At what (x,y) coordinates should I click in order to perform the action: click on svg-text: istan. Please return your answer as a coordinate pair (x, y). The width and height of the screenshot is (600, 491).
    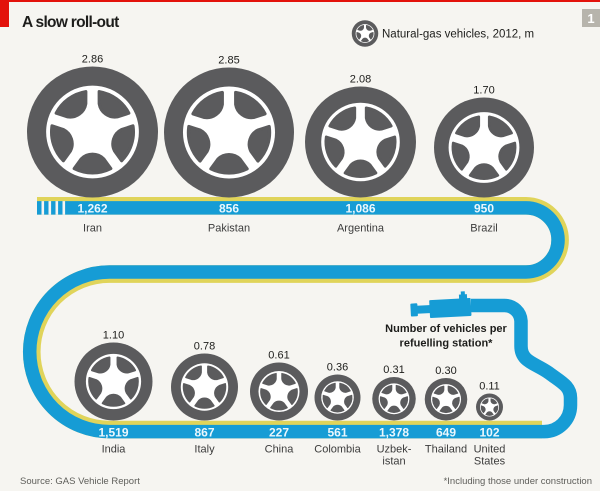
    Looking at the image, I should click on (393, 462).